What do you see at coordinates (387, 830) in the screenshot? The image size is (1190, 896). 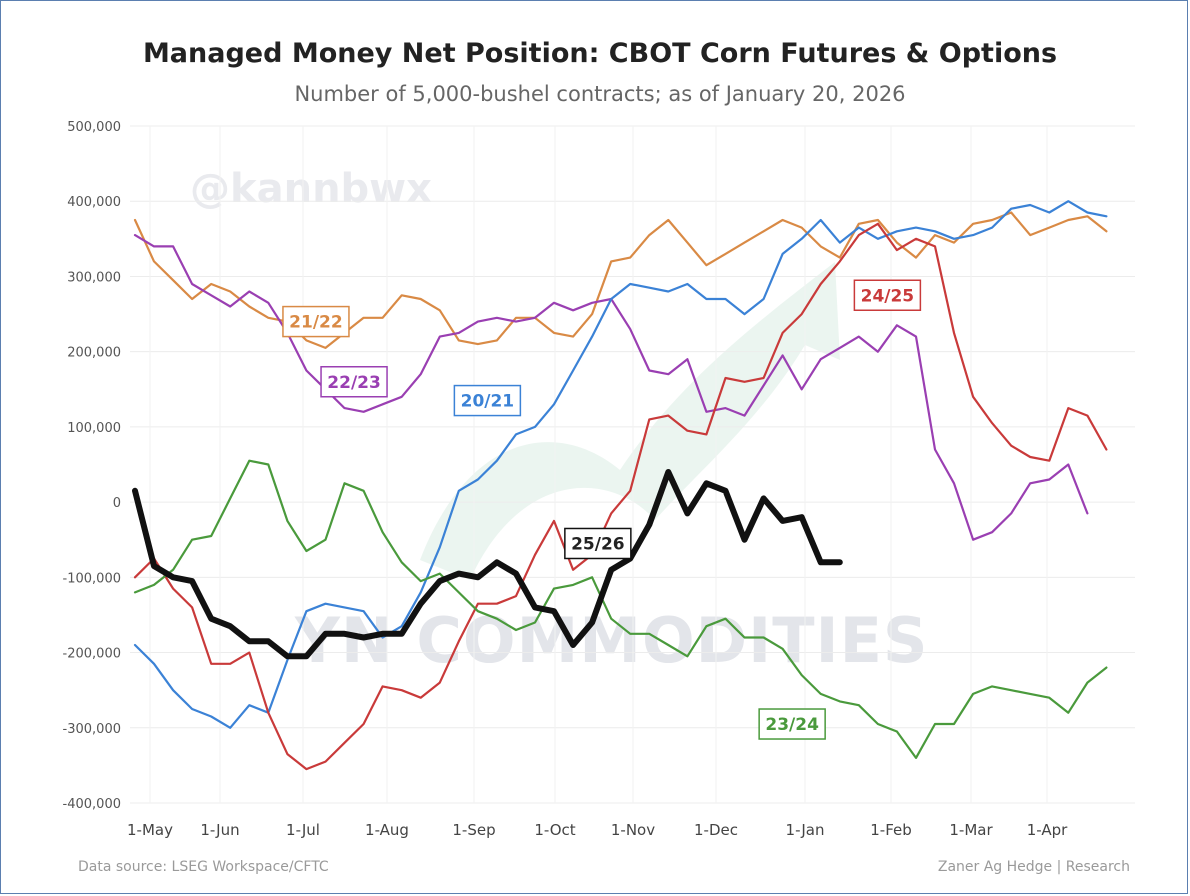 I see `x-tick-label: 1-Aug` at bounding box center [387, 830].